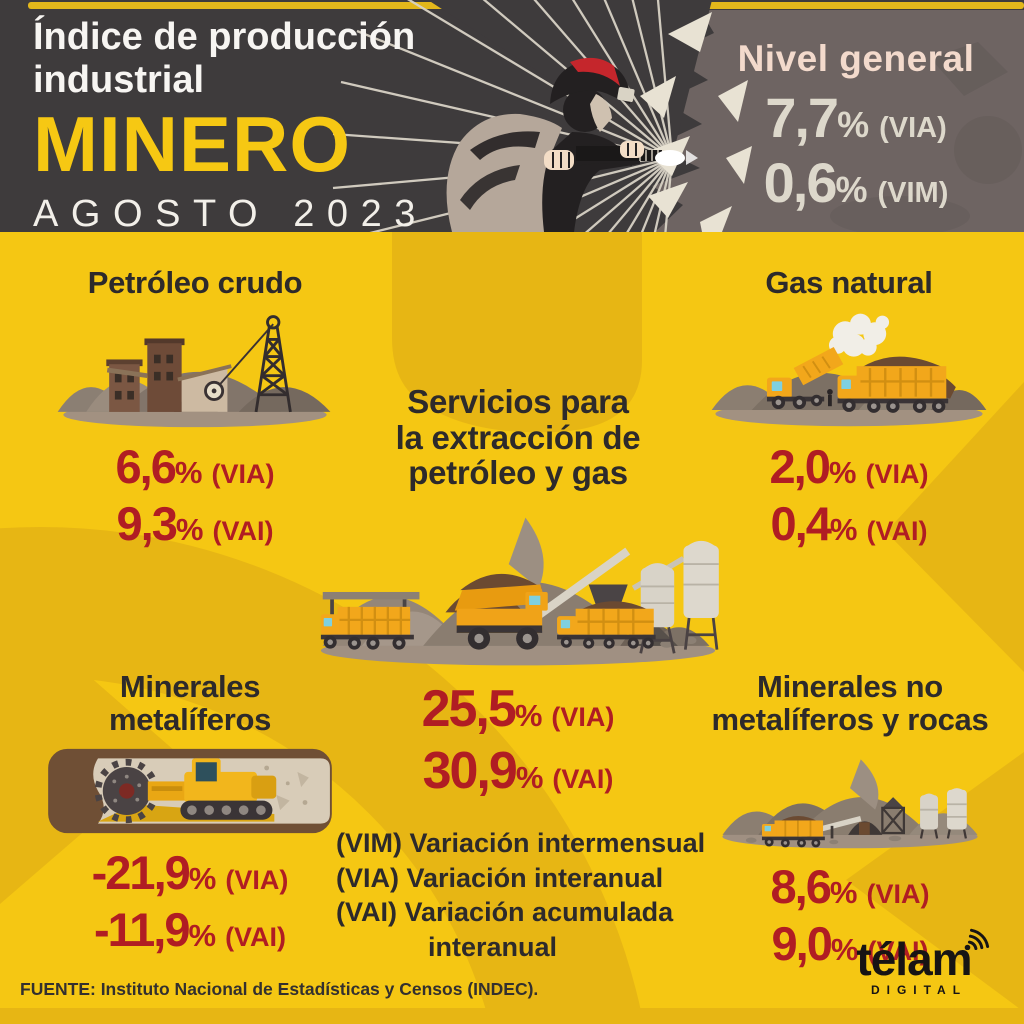  I want to click on metric-value: -11,9, so click(142, 929).